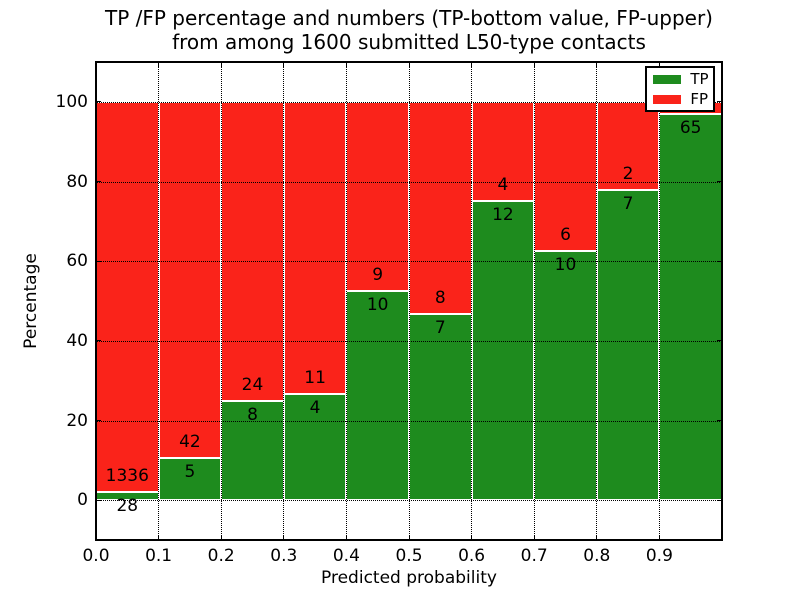  Describe the element at coordinates (77, 340) in the screenshot. I see `y-tick-label: 40` at that location.